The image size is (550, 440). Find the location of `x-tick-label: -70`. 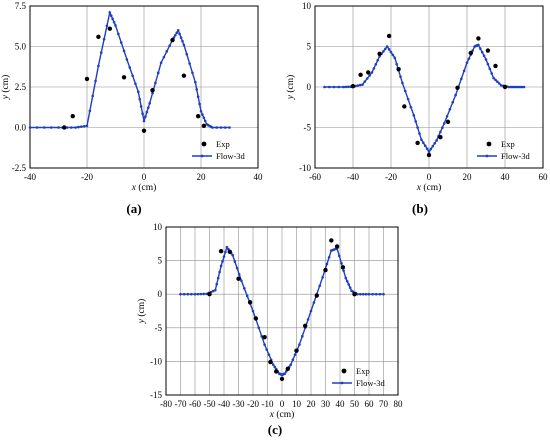

x-tick-label: -70 is located at coordinates (181, 404).